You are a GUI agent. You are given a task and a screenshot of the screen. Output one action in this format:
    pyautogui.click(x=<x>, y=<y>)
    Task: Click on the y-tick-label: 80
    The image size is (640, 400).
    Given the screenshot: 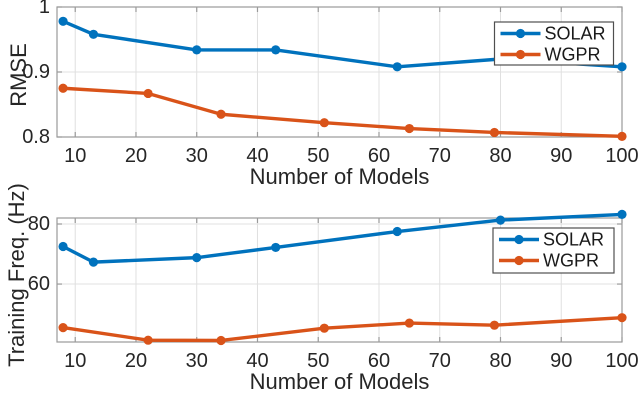 What is the action you would take?
    pyautogui.click(x=39, y=224)
    